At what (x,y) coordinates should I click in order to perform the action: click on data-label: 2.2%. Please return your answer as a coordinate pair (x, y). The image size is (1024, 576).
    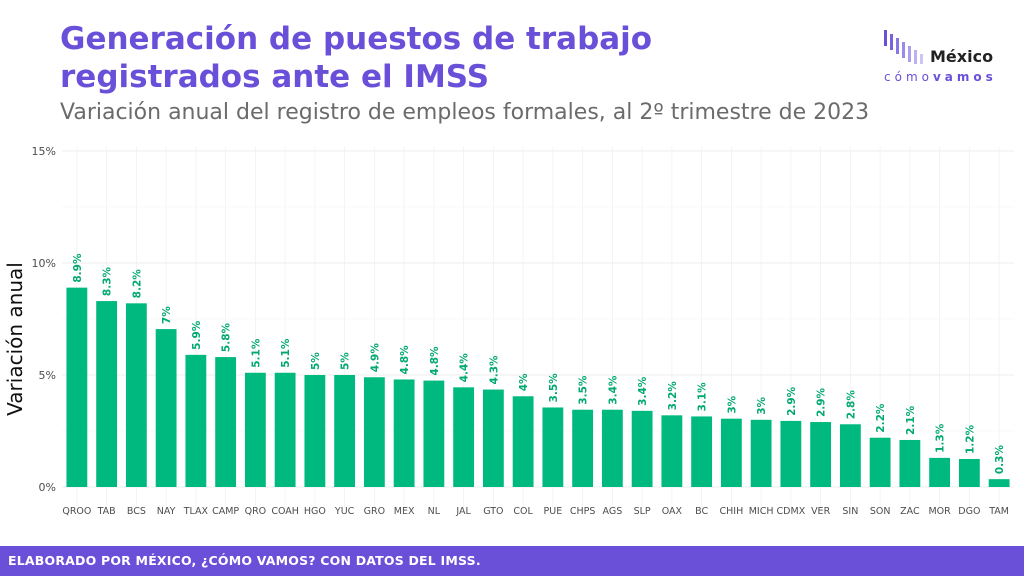
    Looking at the image, I should click on (881, 418).